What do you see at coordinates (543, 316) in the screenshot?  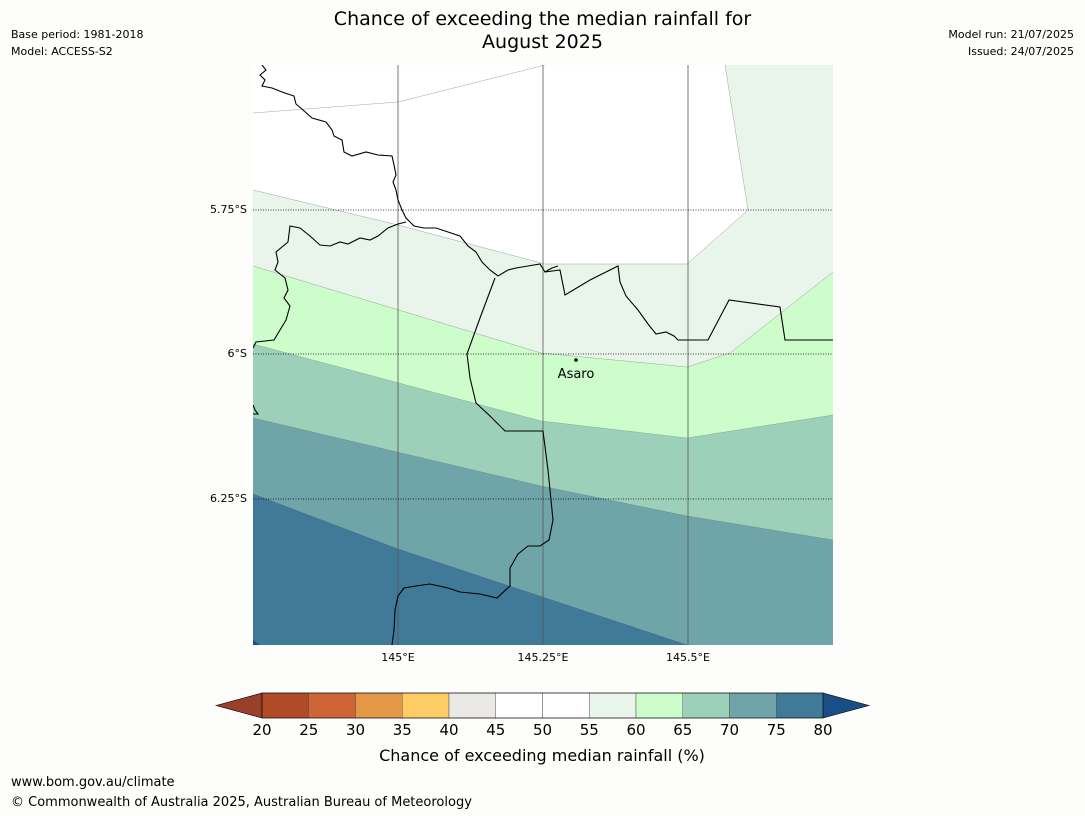 I see `contour-mid` at bounding box center [543, 316].